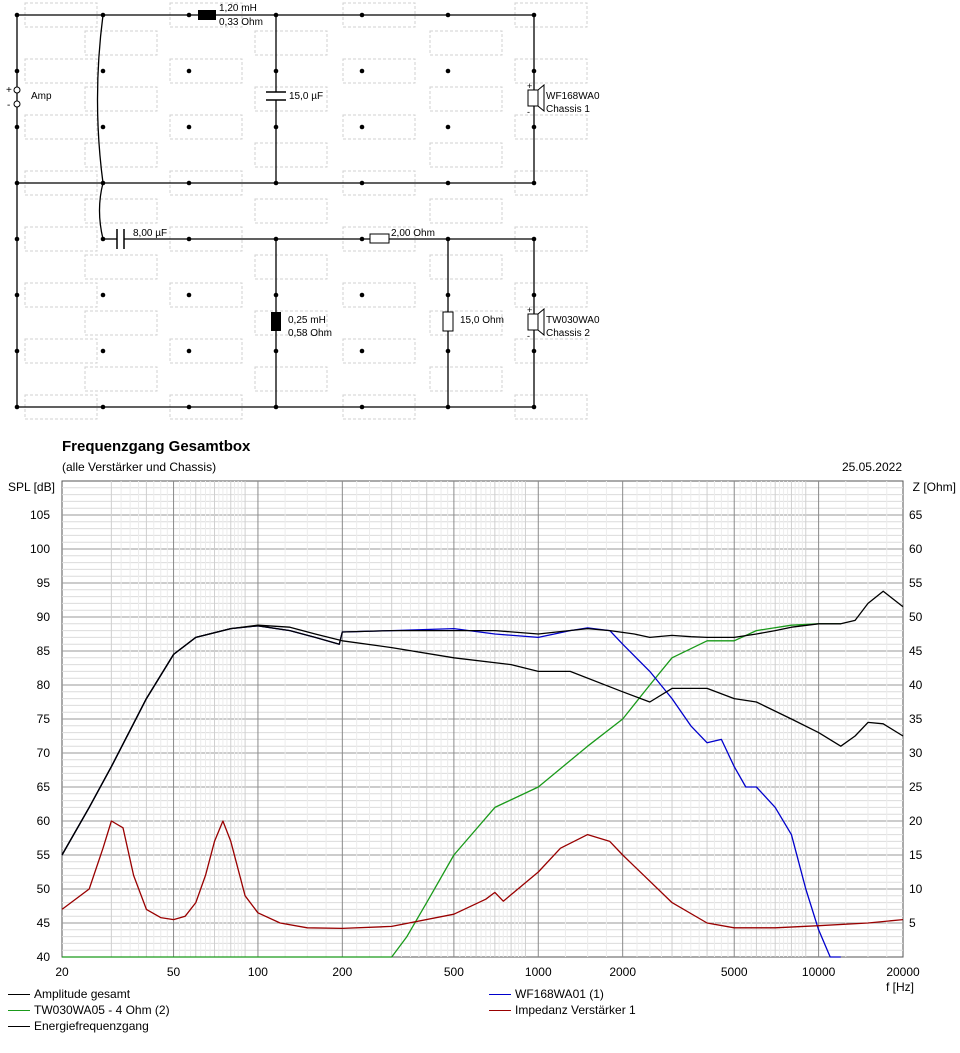  Describe the element at coordinates (573, 96) in the screenshot. I see `chassis-1-name: WF168WA0` at that location.